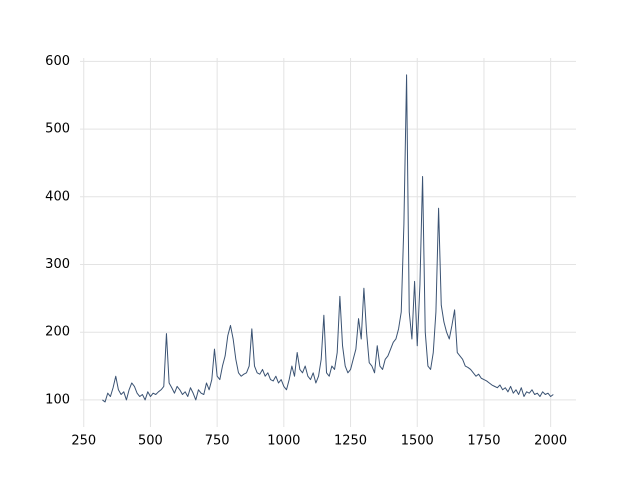 Image resolution: width=640 pixels, height=480 pixels. What do you see at coordinates (57, 196) in the screenshot?
I see `y-tick-label: 400` at bounding box center [57, 196].